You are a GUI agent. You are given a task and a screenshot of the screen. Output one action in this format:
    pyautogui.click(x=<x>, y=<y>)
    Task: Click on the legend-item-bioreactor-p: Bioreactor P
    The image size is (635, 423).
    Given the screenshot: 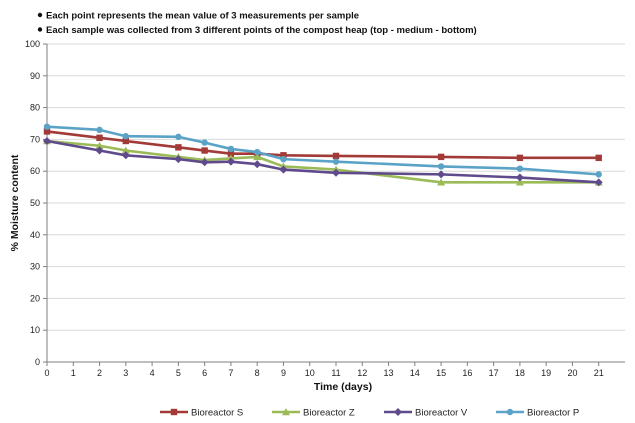 What is the action you would take?
    pyautogui.click(x=537, y=413)
    